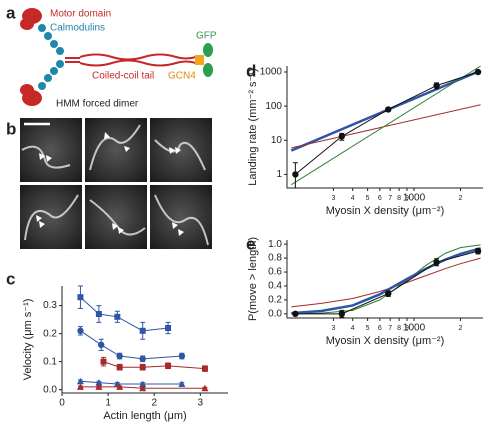 Image resolution: width=492 pixels, height=430 pixels. Describe the element at coordinates (77, 28) in the screenshot. I see `diagram-label: Calmodulins` at that location.